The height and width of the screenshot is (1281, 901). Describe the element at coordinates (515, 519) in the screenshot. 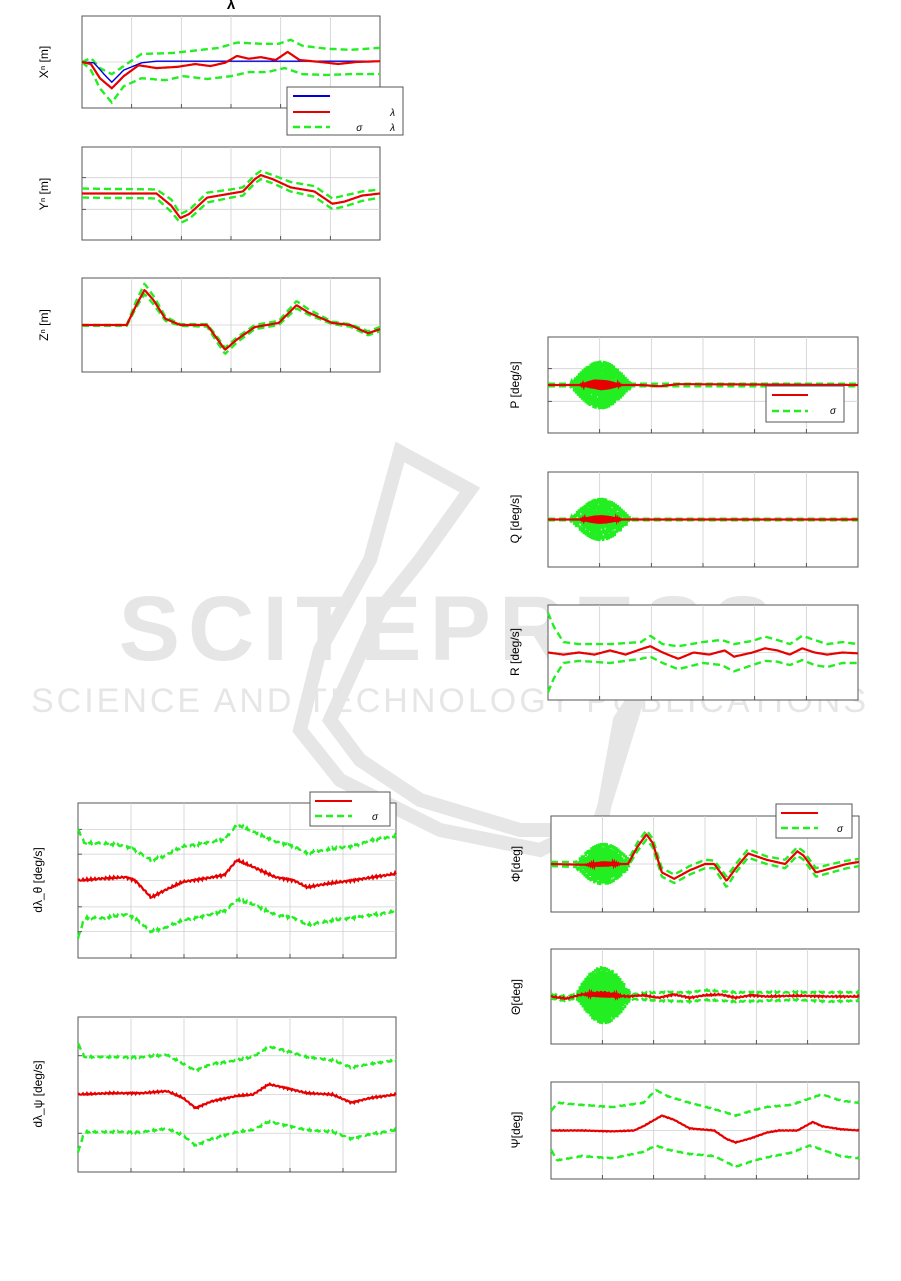

I see `panel-q-ylabel: Q [deg/s]` at that location.